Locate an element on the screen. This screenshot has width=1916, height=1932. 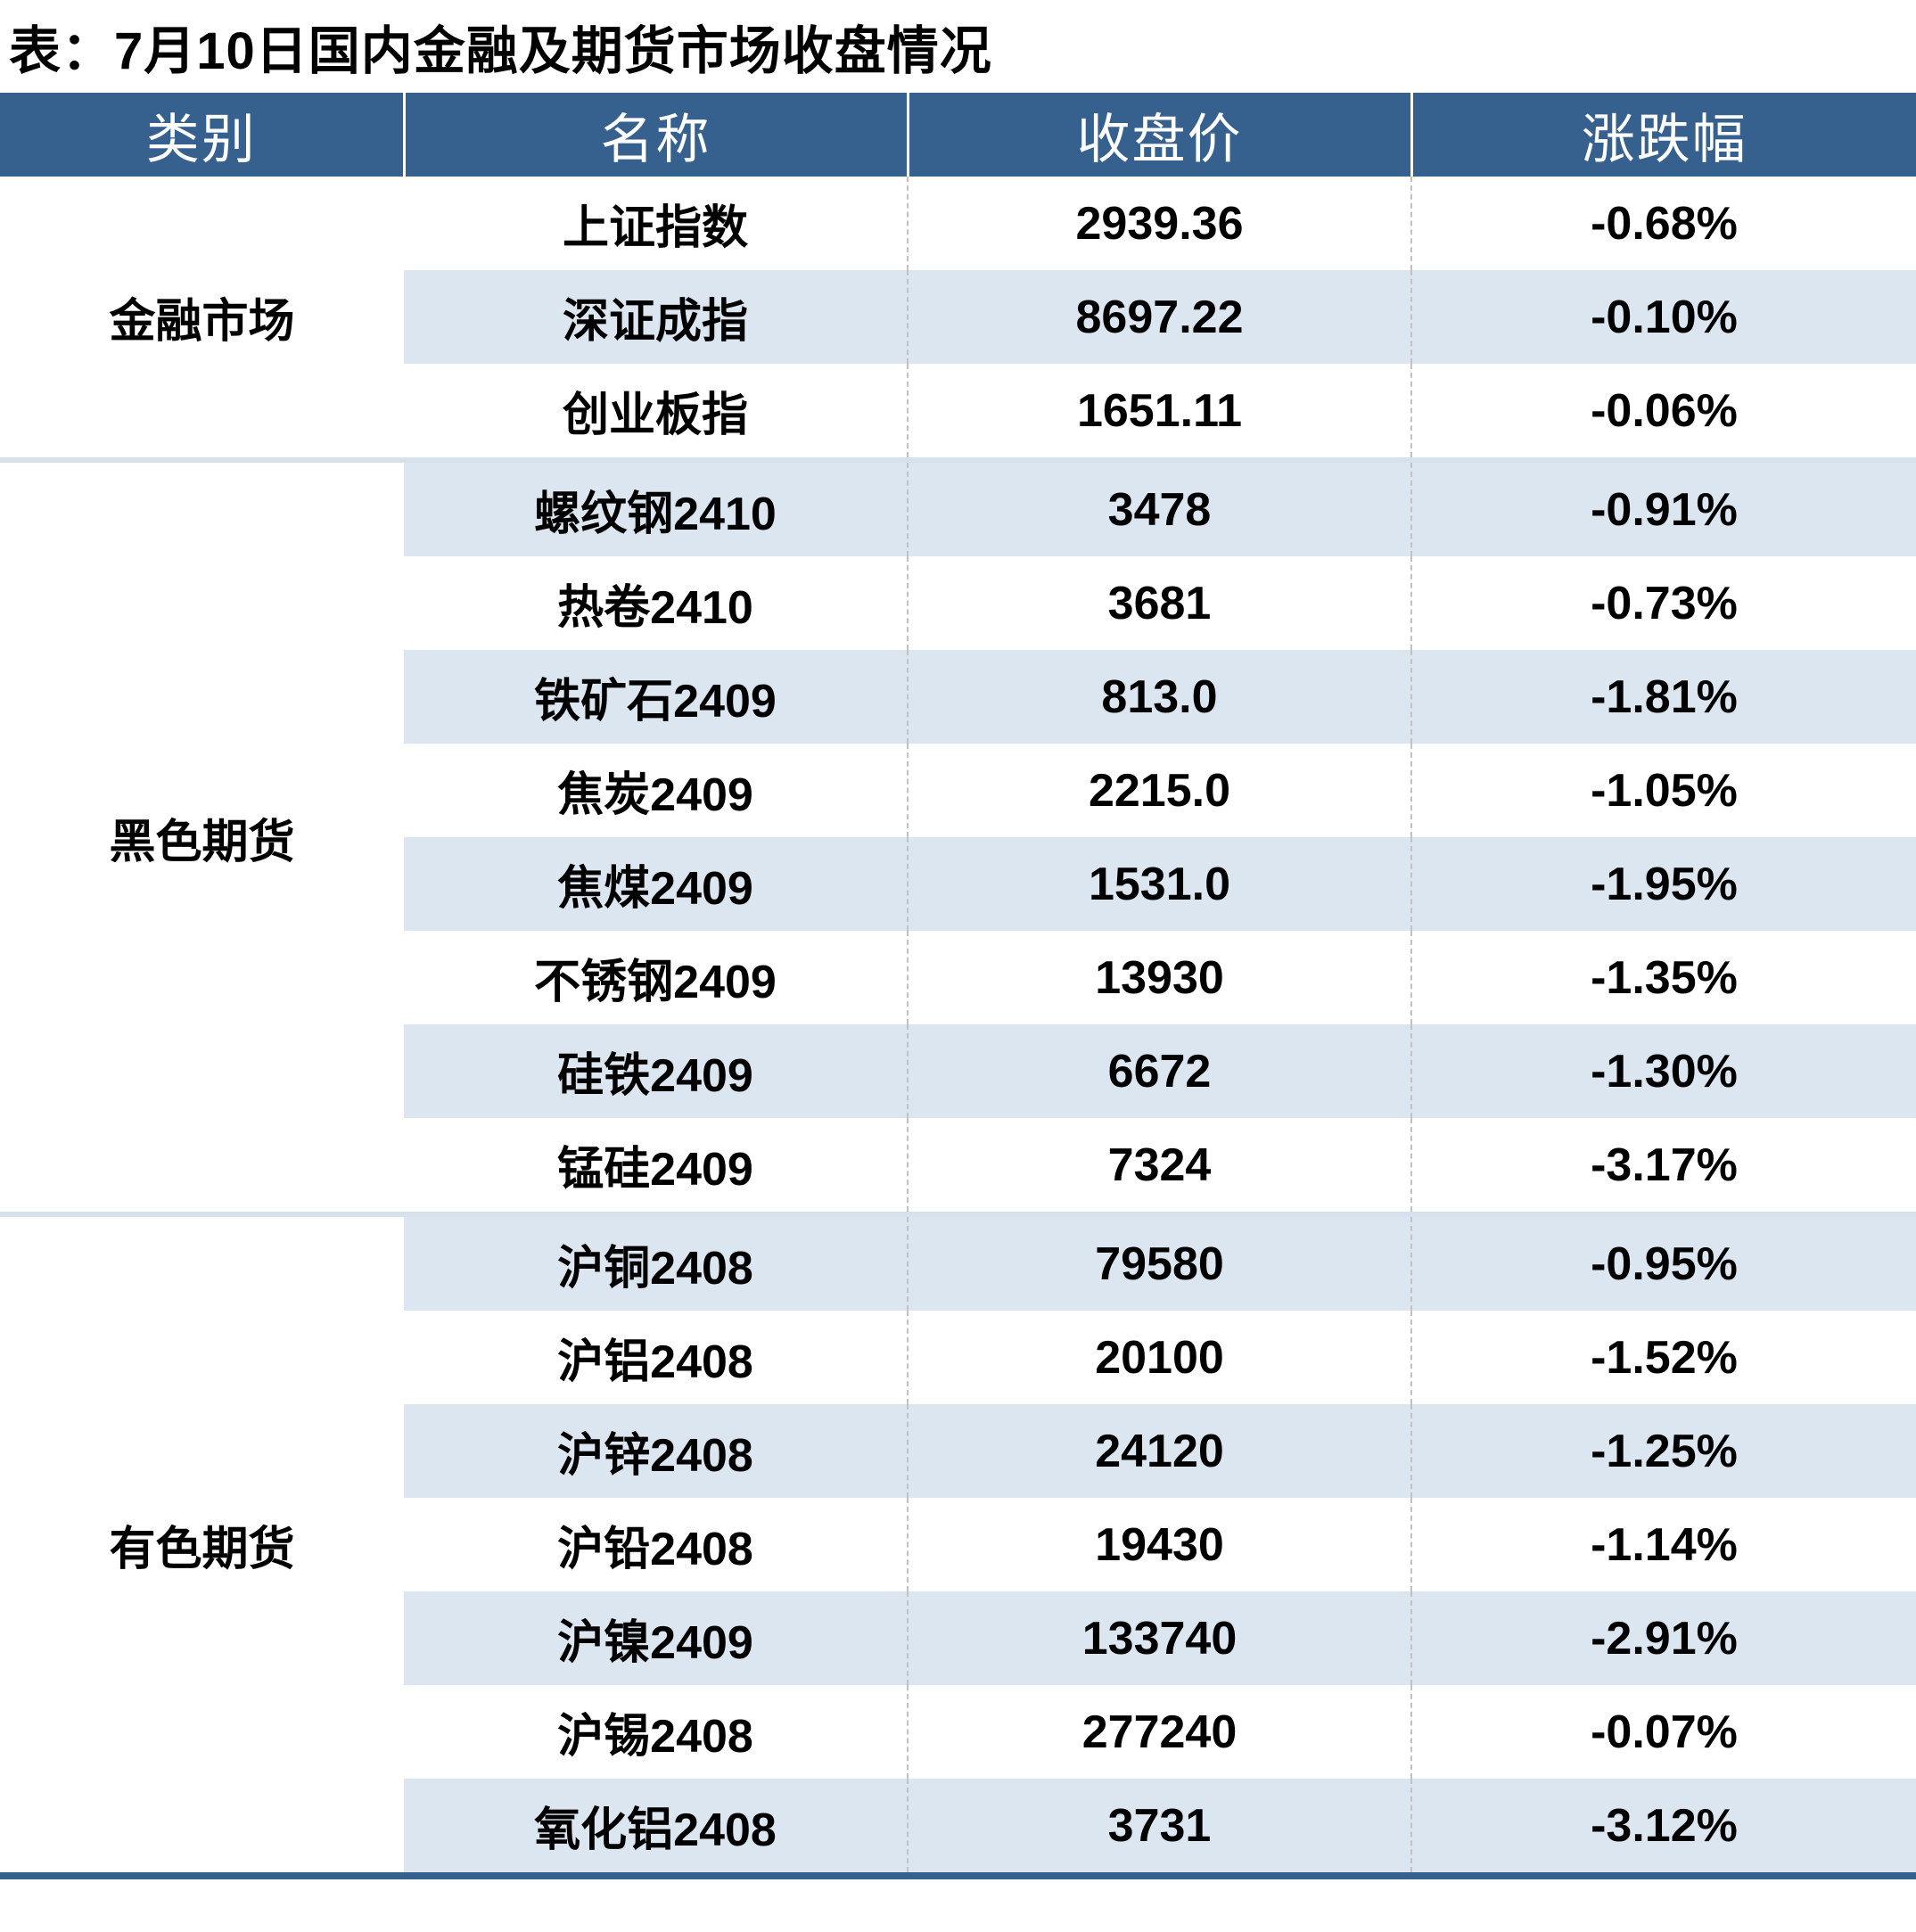
change-pct-cell: -0.95% is located at coordinates (1663, 1264).